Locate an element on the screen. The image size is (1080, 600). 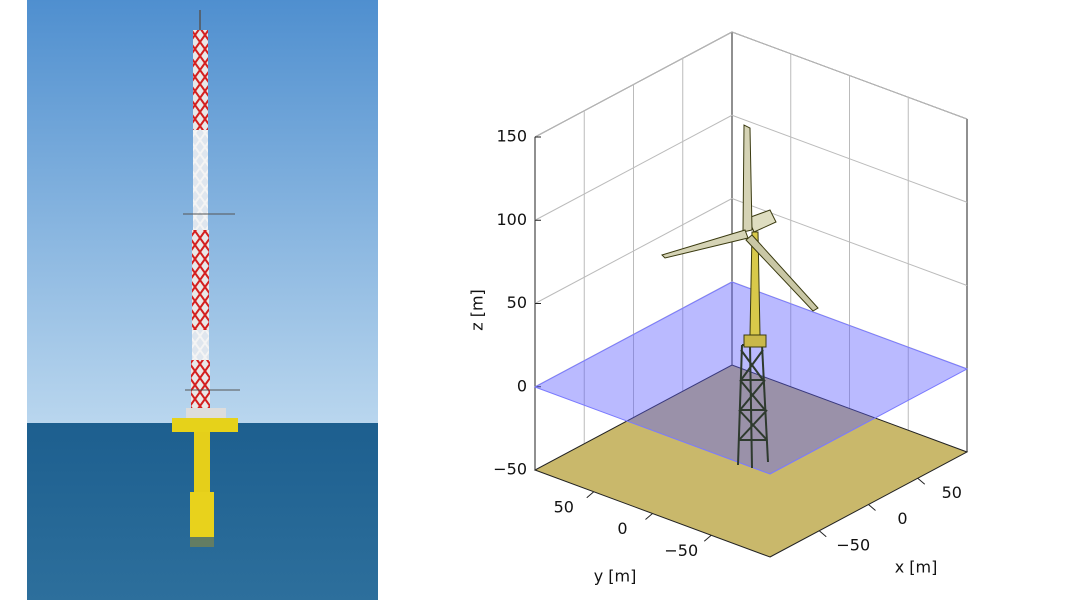
x-axis-label: x [m] is located at coordinates (916, 567).